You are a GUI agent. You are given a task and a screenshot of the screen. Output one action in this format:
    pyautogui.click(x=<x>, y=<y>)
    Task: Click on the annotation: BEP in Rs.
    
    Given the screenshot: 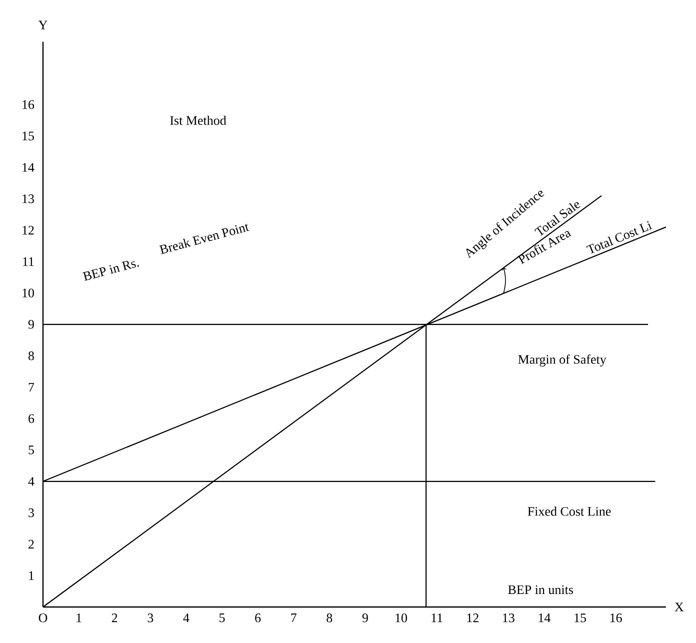 What is the action you would take?
    pyautogui.click(x=110, y=270)
    